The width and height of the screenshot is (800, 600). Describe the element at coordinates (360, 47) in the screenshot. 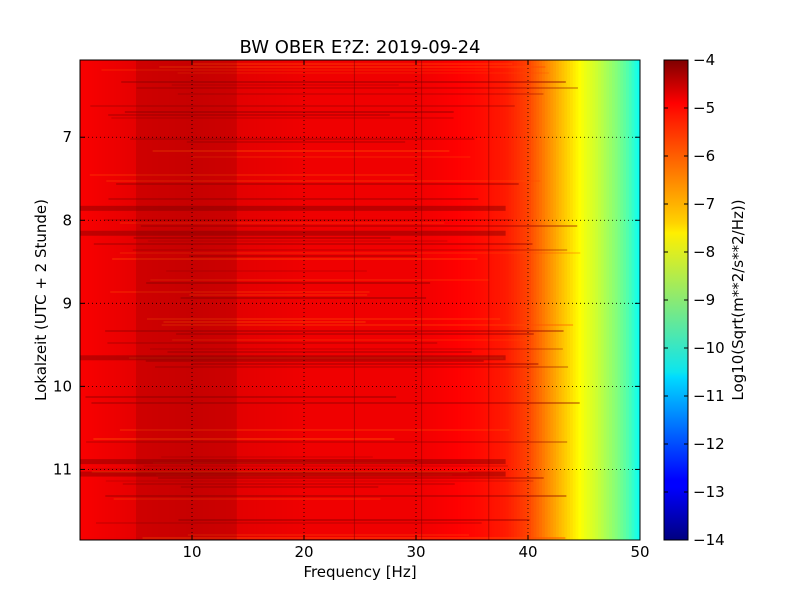

I see `chart-title: BW OBER E?Z: 2019-09-24` at that location.